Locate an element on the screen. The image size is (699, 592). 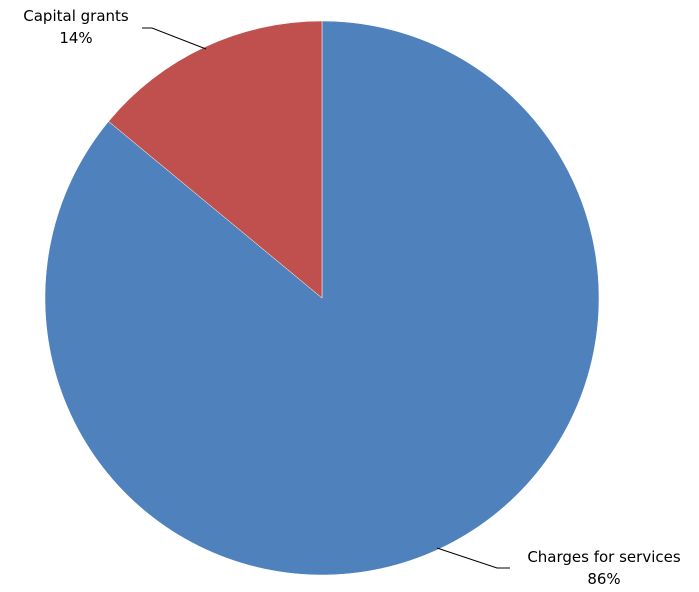
data-label-value-charges-for-services: 86% is located at coordinates (603, 579).